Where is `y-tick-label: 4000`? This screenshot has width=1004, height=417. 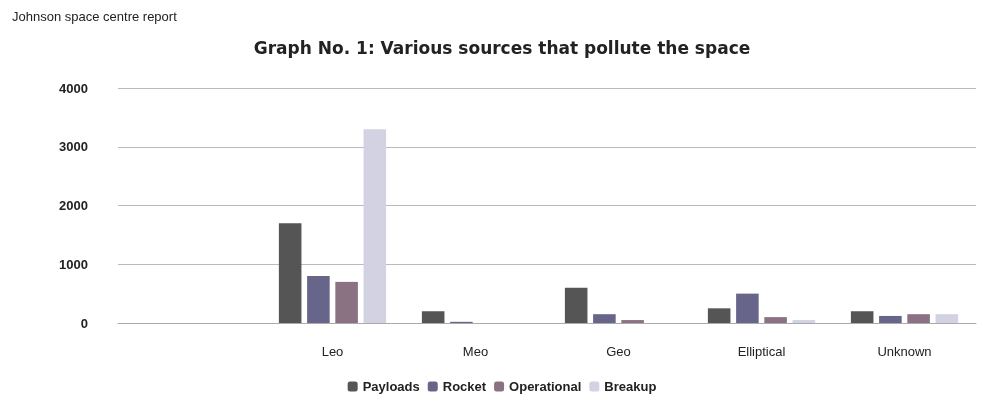 y-tick-label: 4000 is located at coordinates (73, 88).